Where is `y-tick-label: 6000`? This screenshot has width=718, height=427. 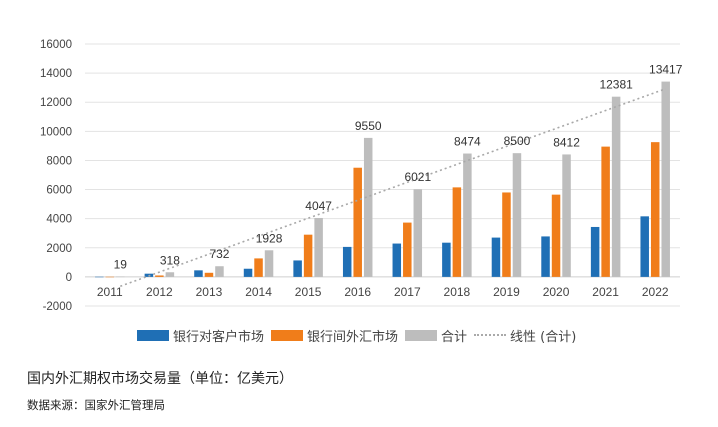 y-tick-label: 6000 is located at coordinates (59, 191).